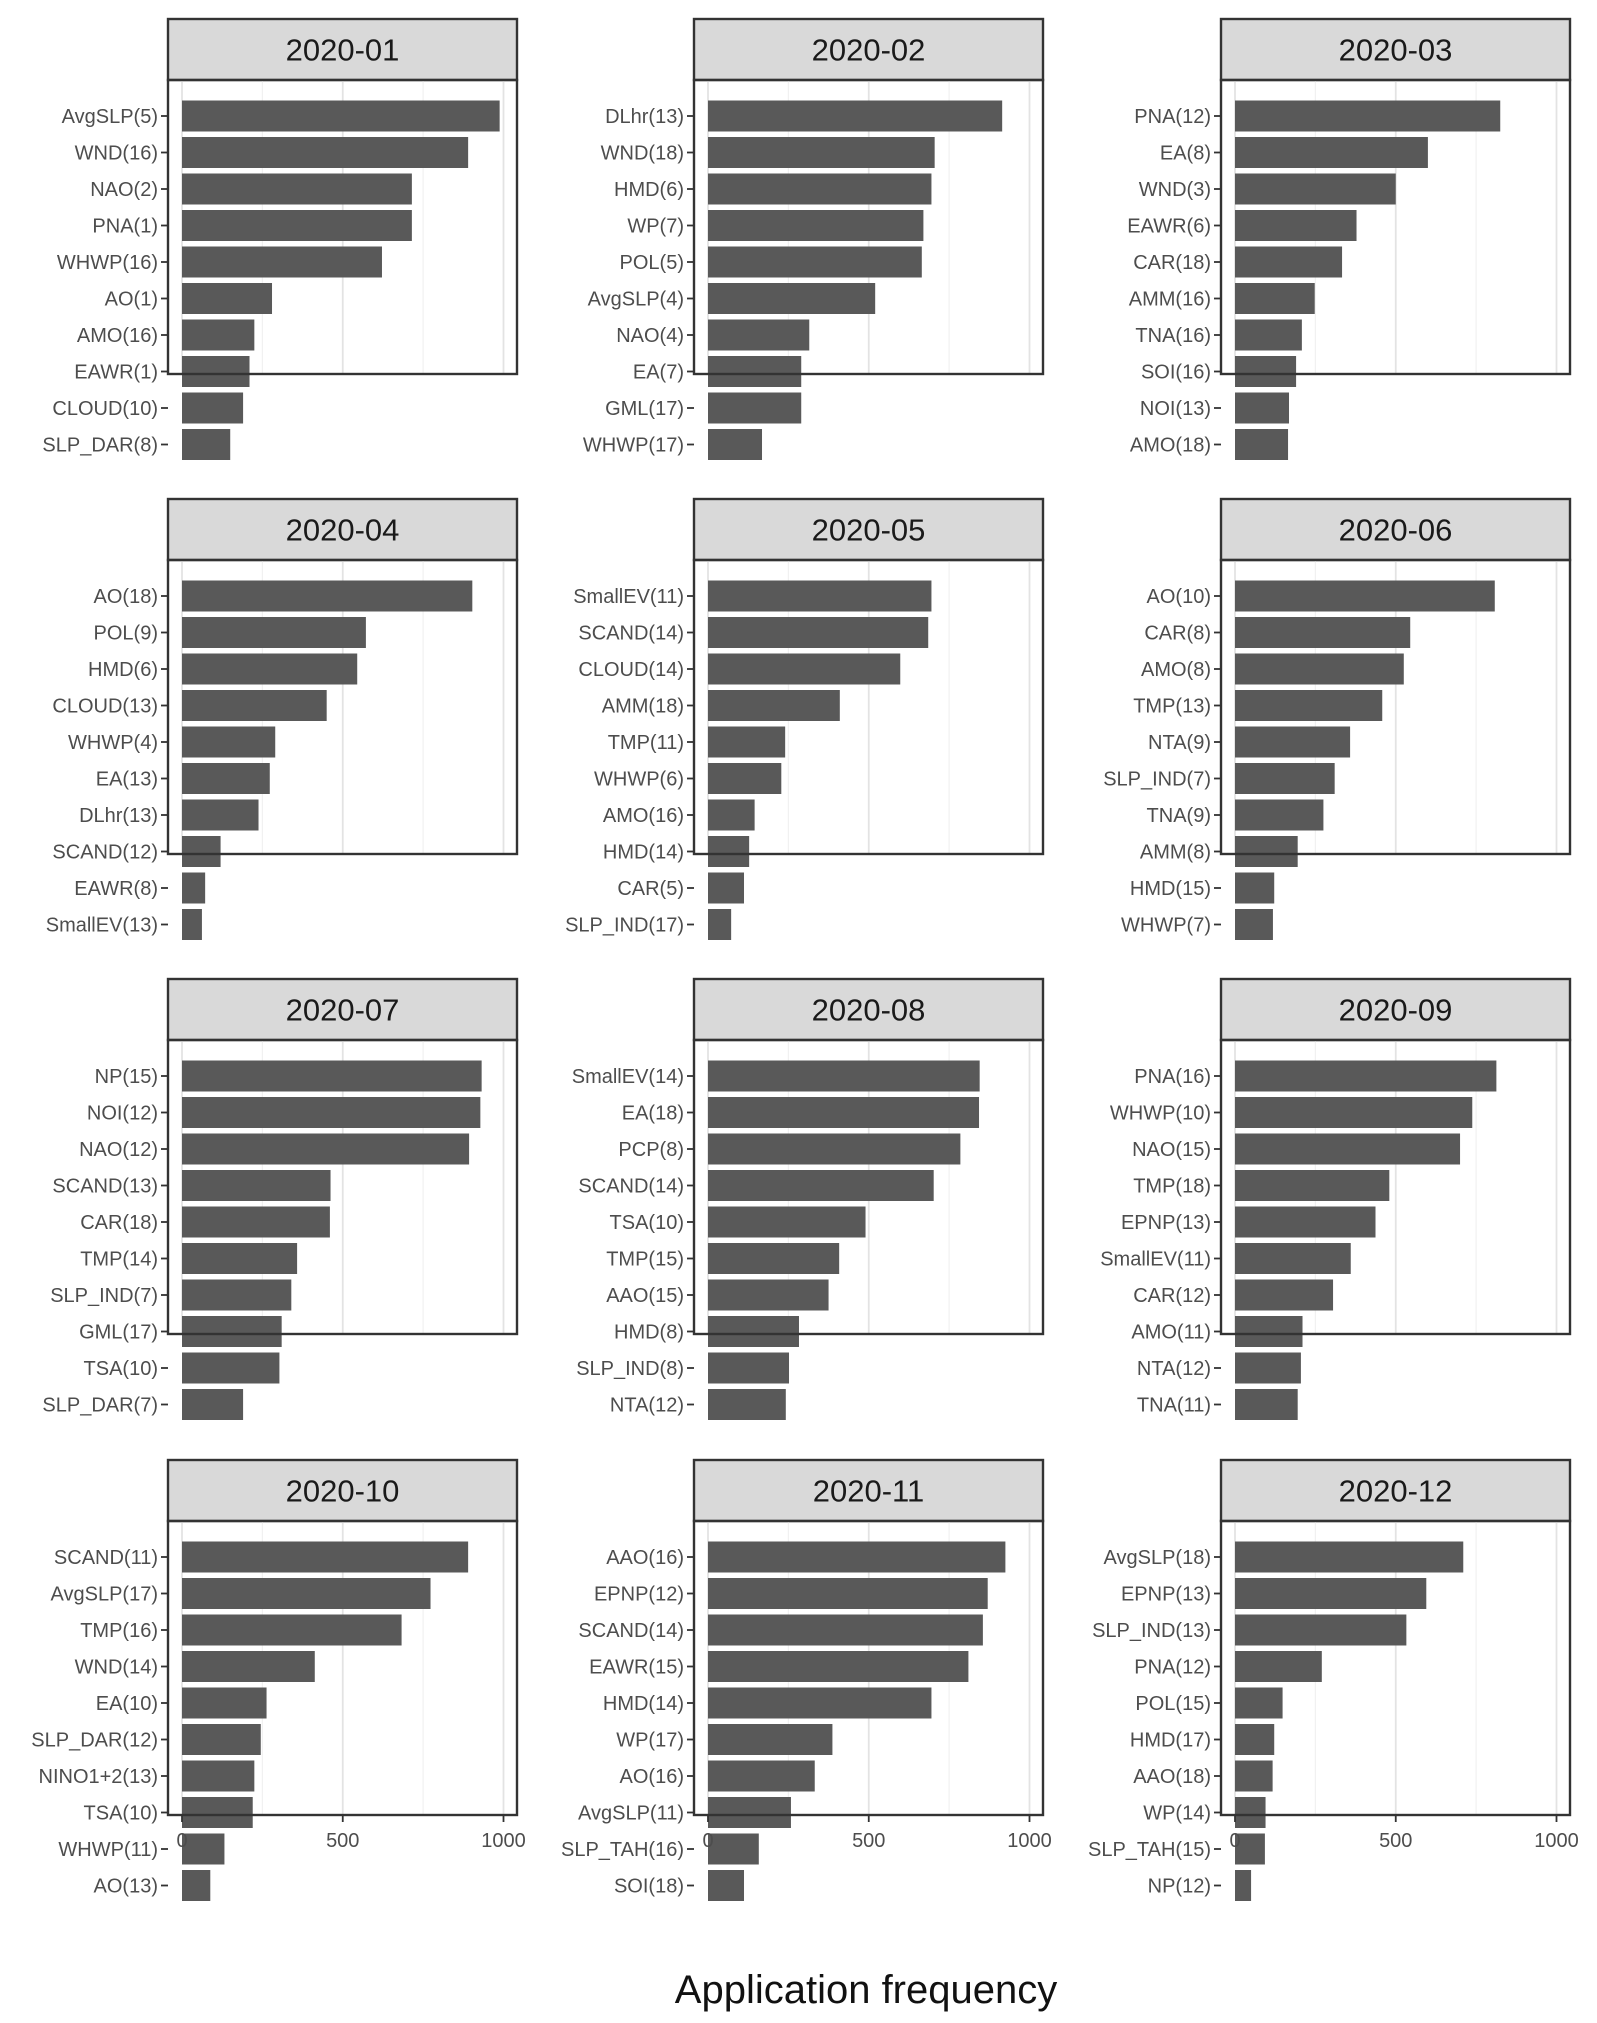  I want to click on category-label: CAR(12), so click(1172, 1296).